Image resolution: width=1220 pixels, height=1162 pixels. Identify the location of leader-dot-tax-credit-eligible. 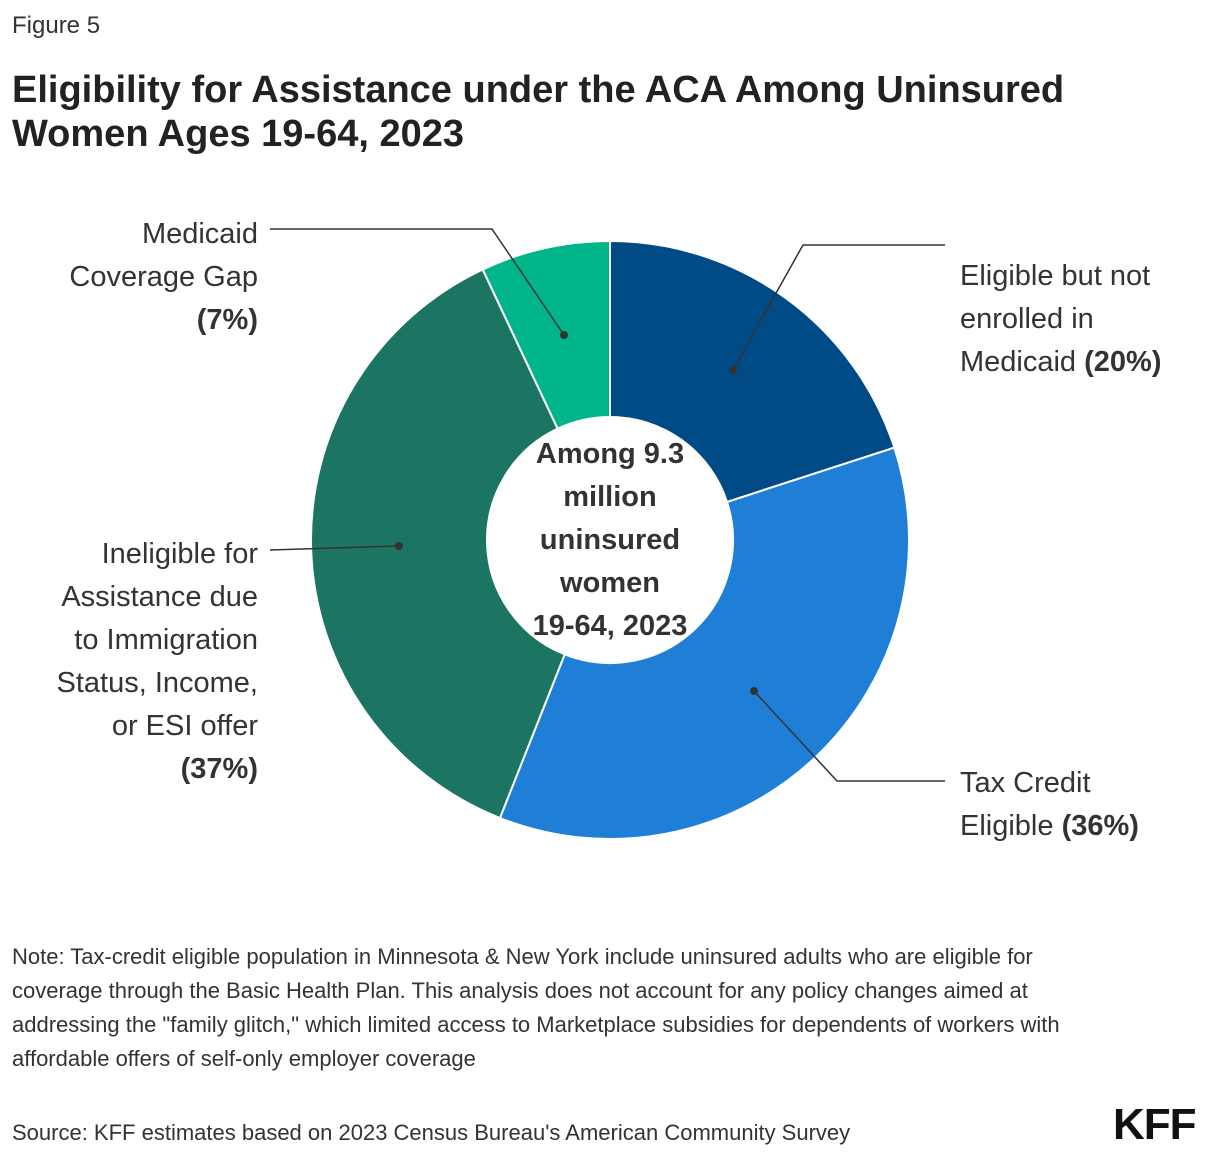
(754, 691).